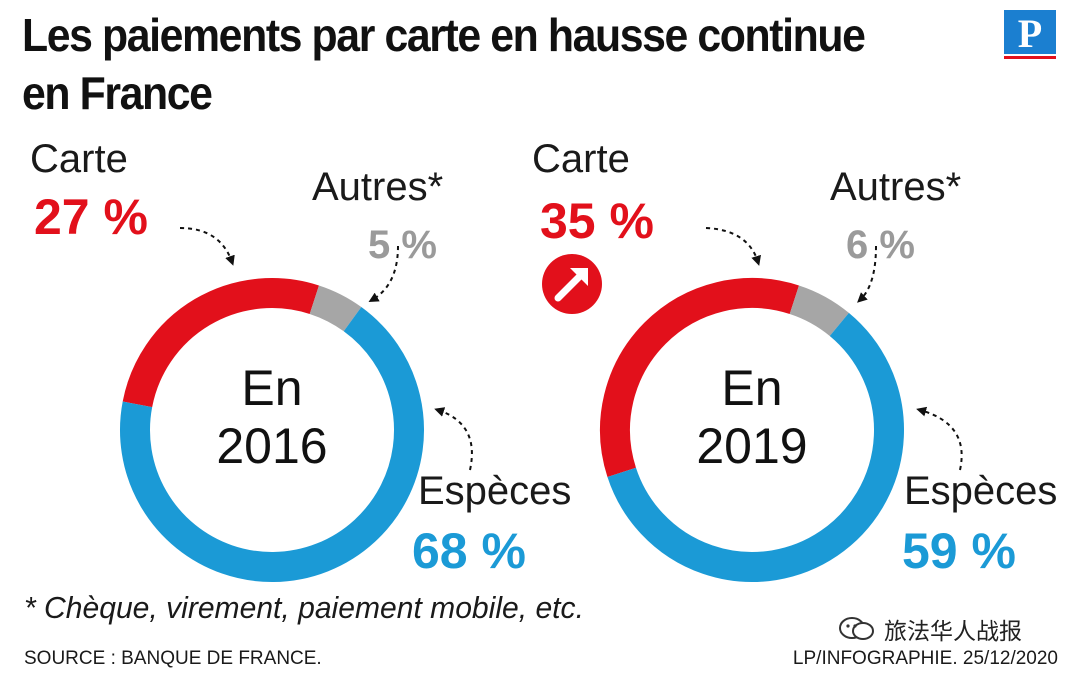  I want to click on pointer-2019-autres, so click(867, 274).